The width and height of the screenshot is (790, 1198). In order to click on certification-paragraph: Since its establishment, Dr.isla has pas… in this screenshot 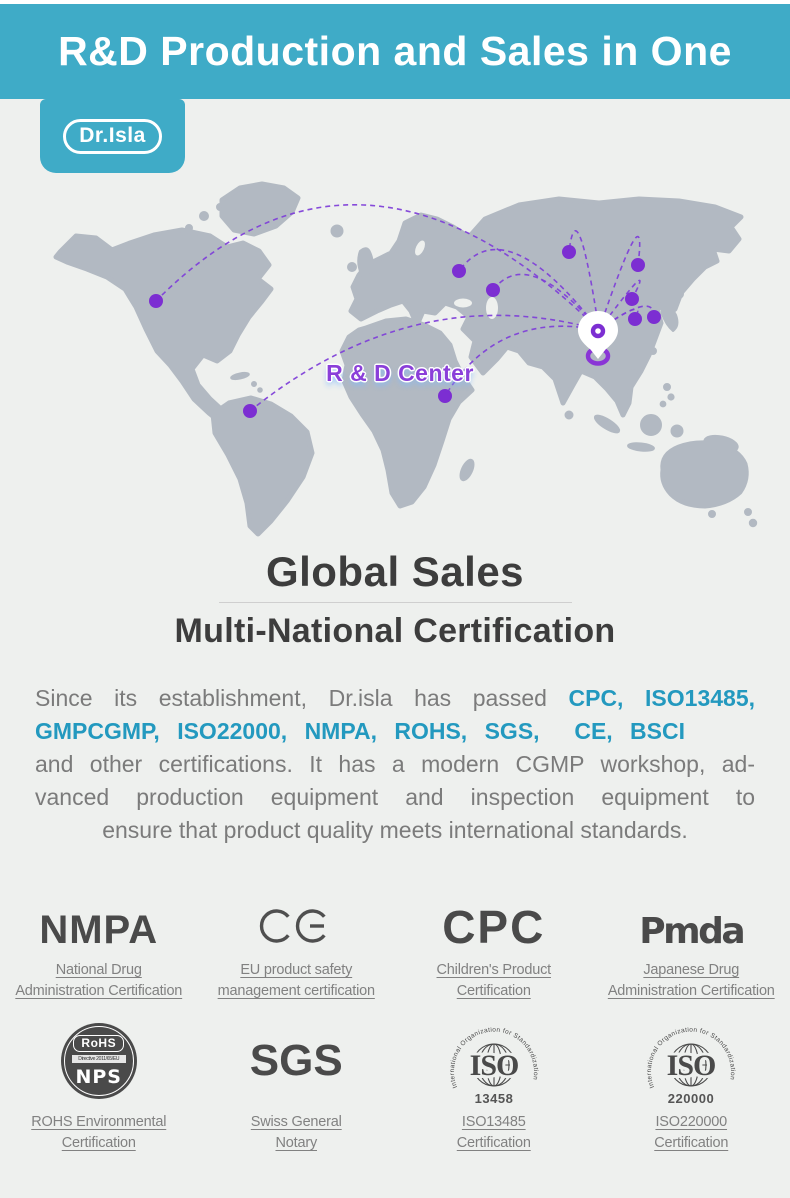, I will do `click(395, 764)`.